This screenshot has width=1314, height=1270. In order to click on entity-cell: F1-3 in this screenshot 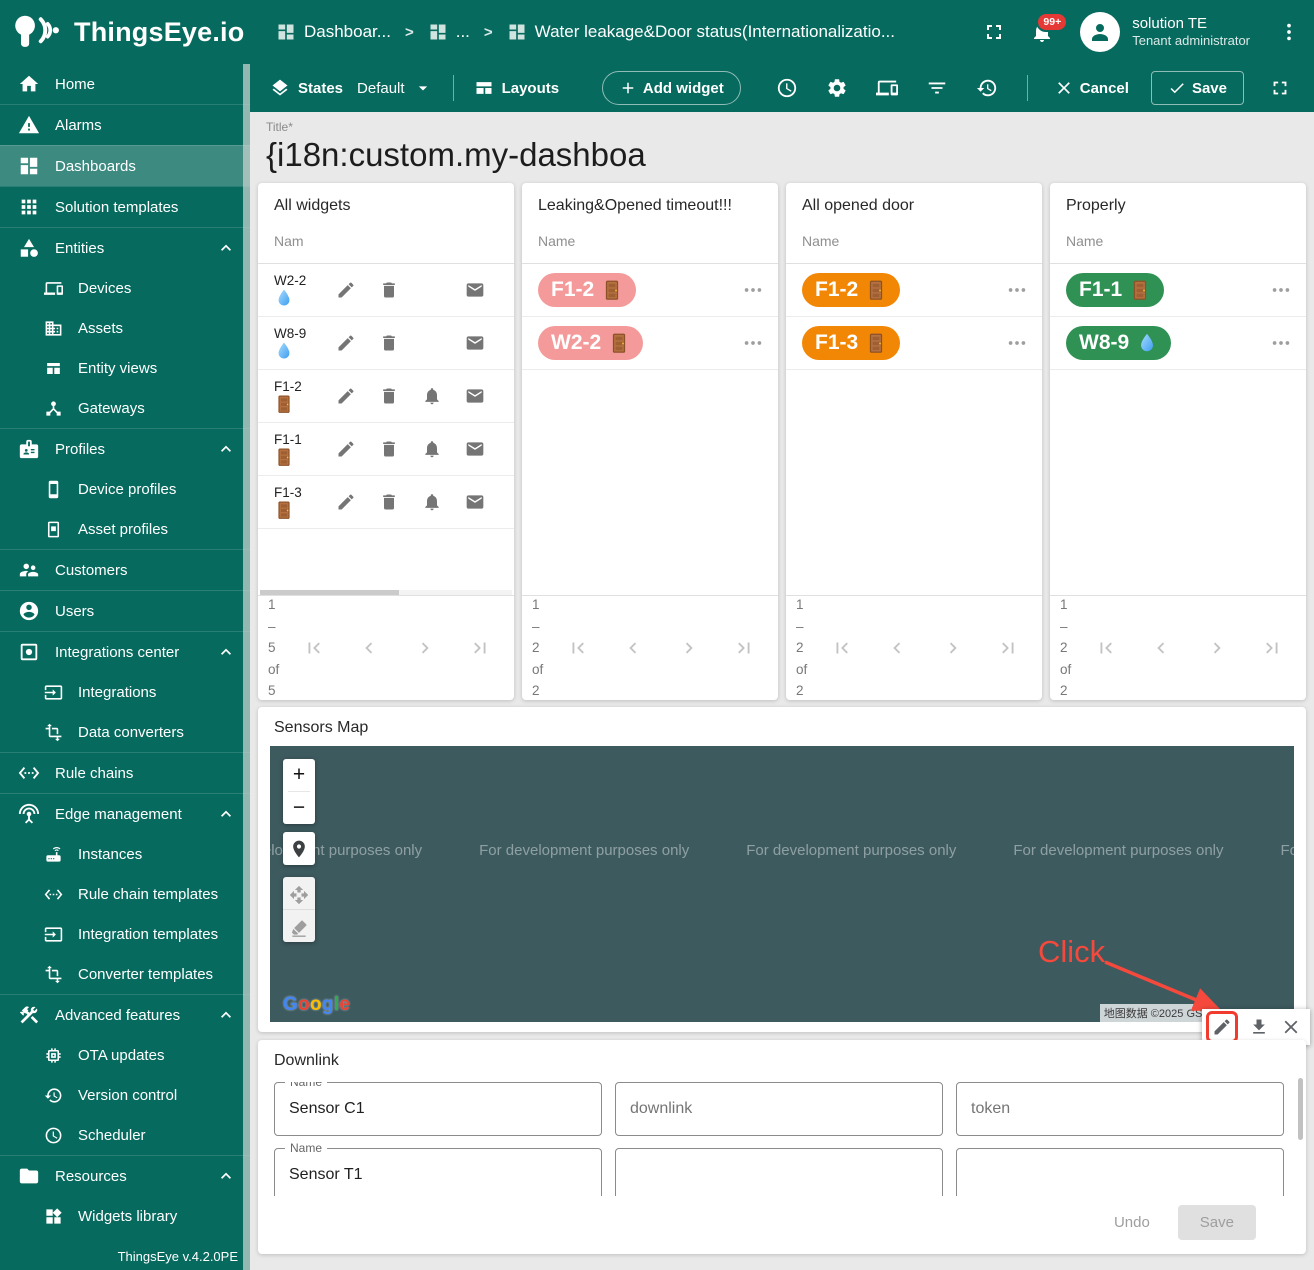, I will do `click(299, 502)`.